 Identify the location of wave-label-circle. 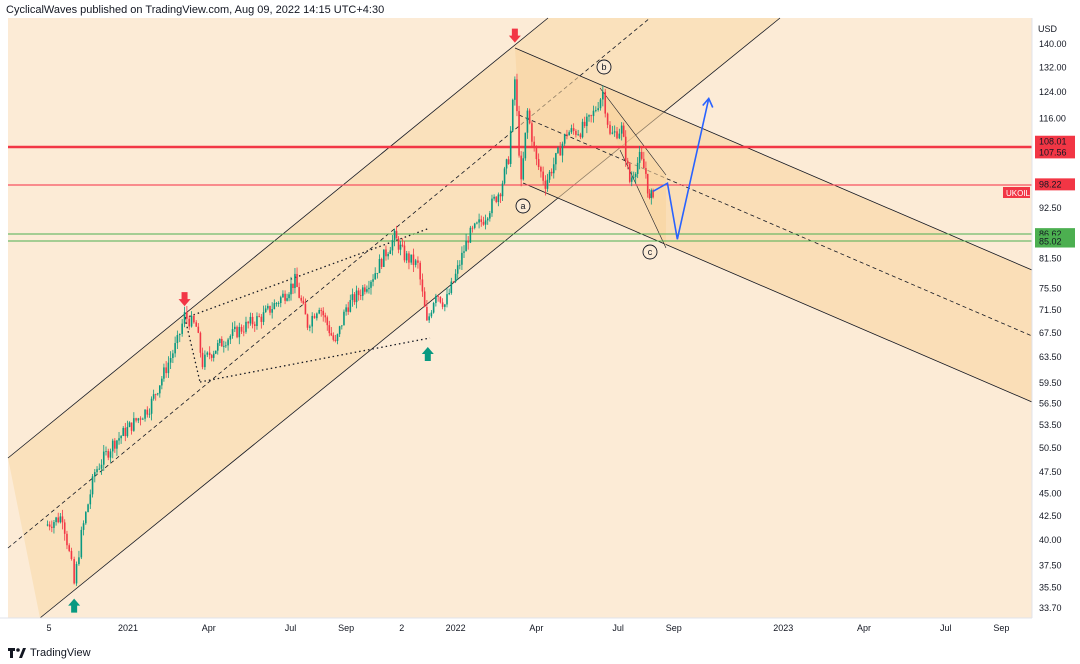
(523, 206).